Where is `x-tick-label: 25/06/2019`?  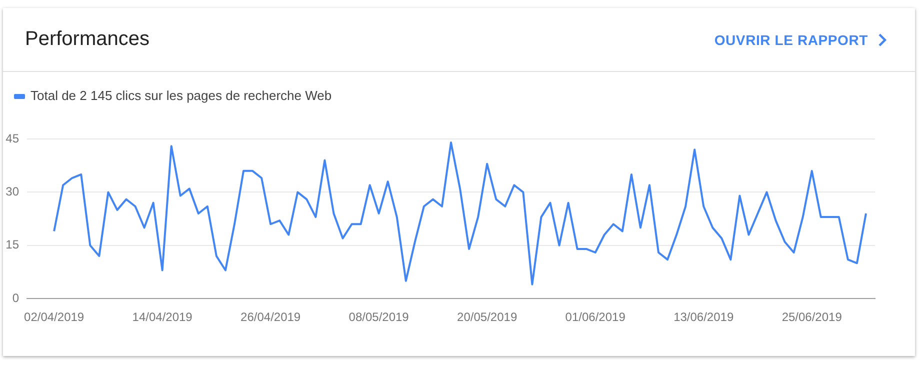 x-tick-label: 25/06/2019 is located at coordinates (812, 317).